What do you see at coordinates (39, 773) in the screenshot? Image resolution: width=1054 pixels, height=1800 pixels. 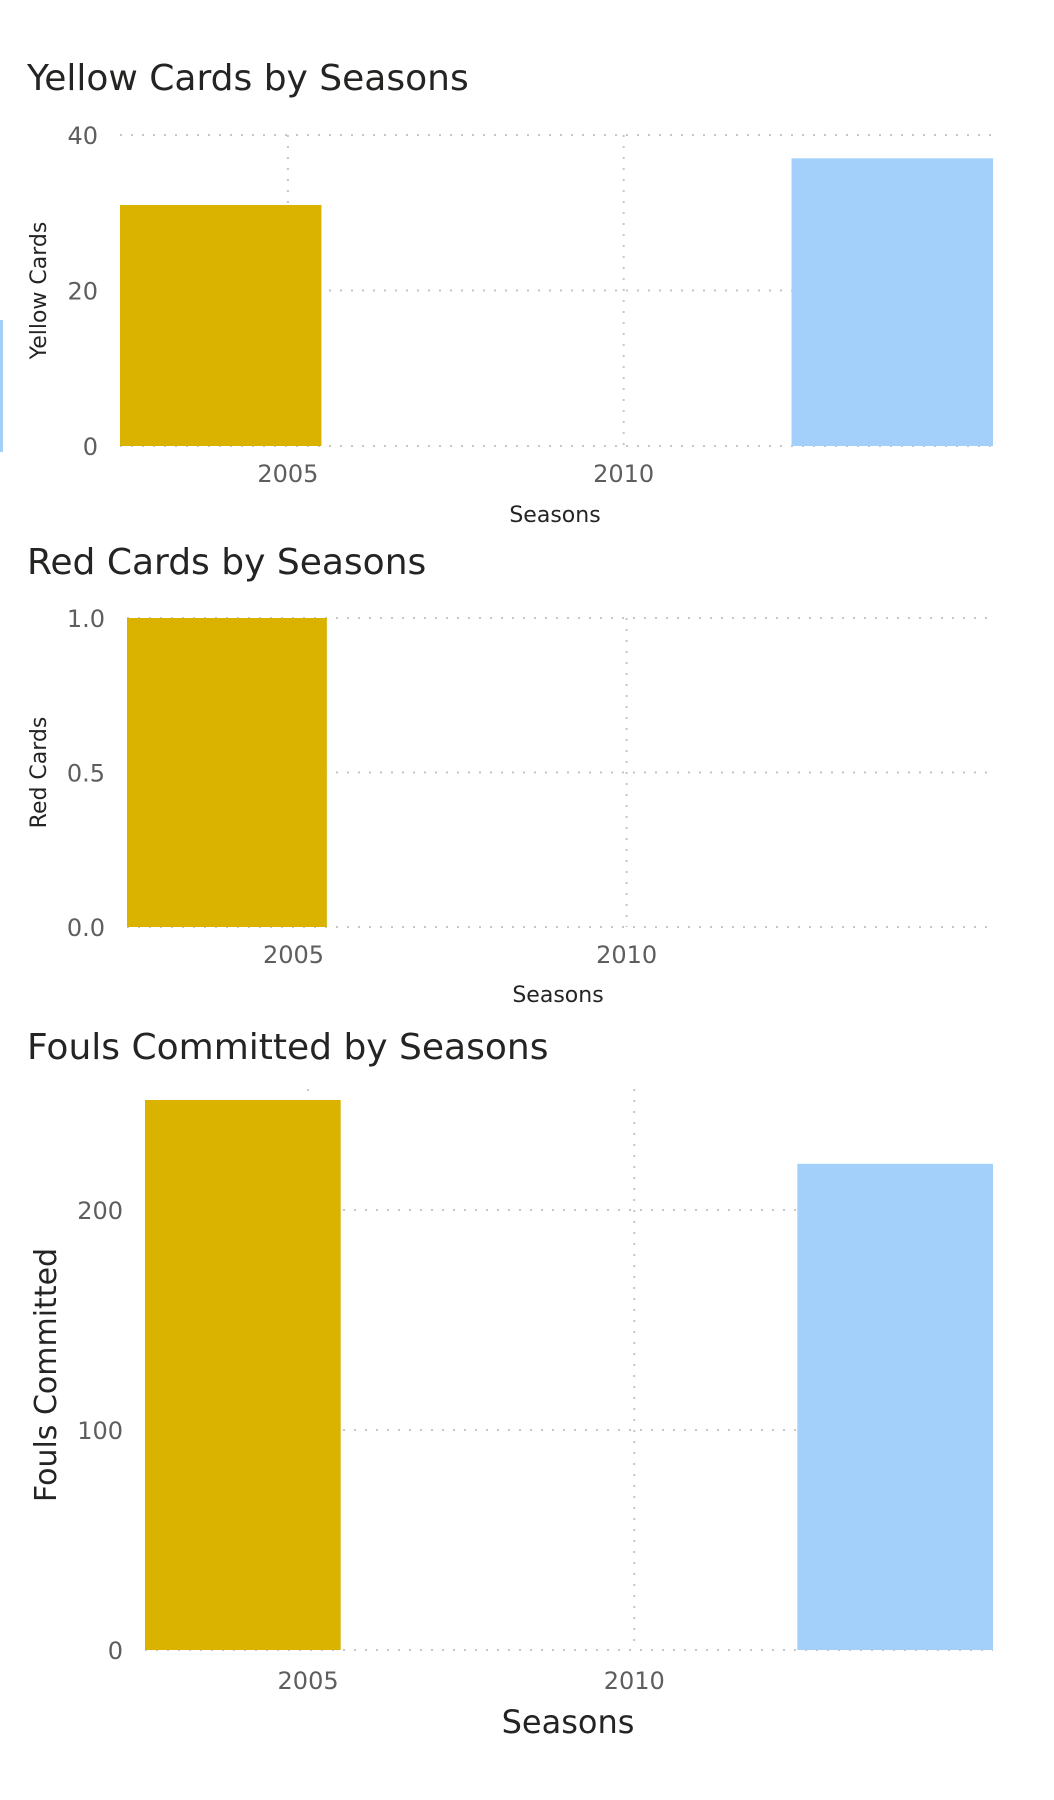 I see `y-axis-title: Red Cards` at bounding box center [39, 773].